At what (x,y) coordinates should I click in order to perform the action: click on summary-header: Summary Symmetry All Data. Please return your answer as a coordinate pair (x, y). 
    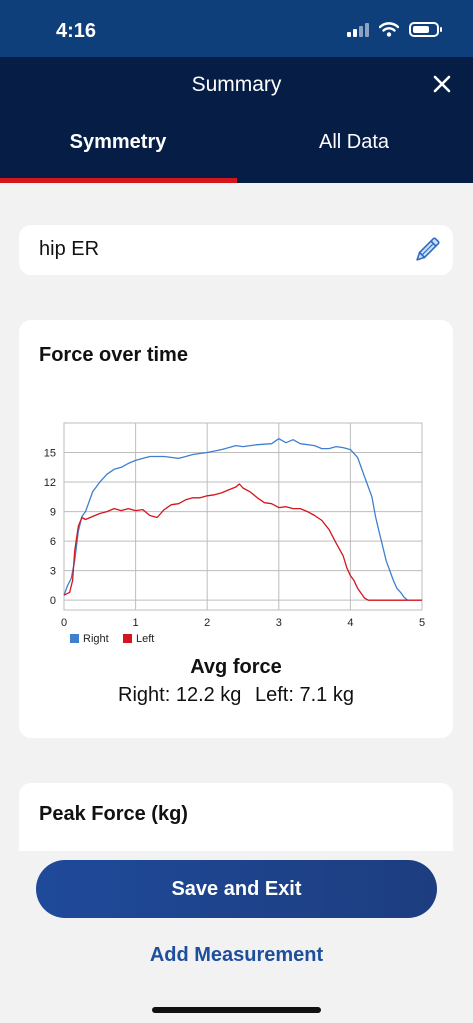
    Looking at the image, I should click on (236, 120).